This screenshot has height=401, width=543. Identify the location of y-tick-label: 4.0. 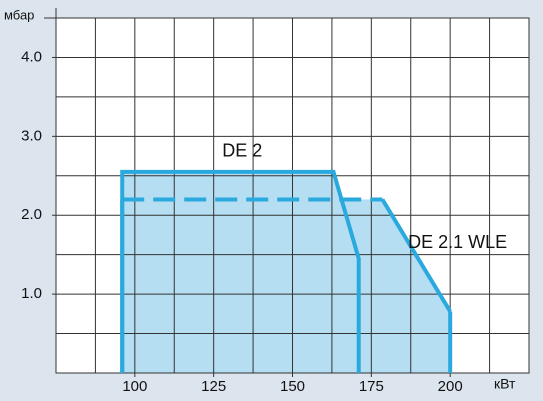
(31, 56).